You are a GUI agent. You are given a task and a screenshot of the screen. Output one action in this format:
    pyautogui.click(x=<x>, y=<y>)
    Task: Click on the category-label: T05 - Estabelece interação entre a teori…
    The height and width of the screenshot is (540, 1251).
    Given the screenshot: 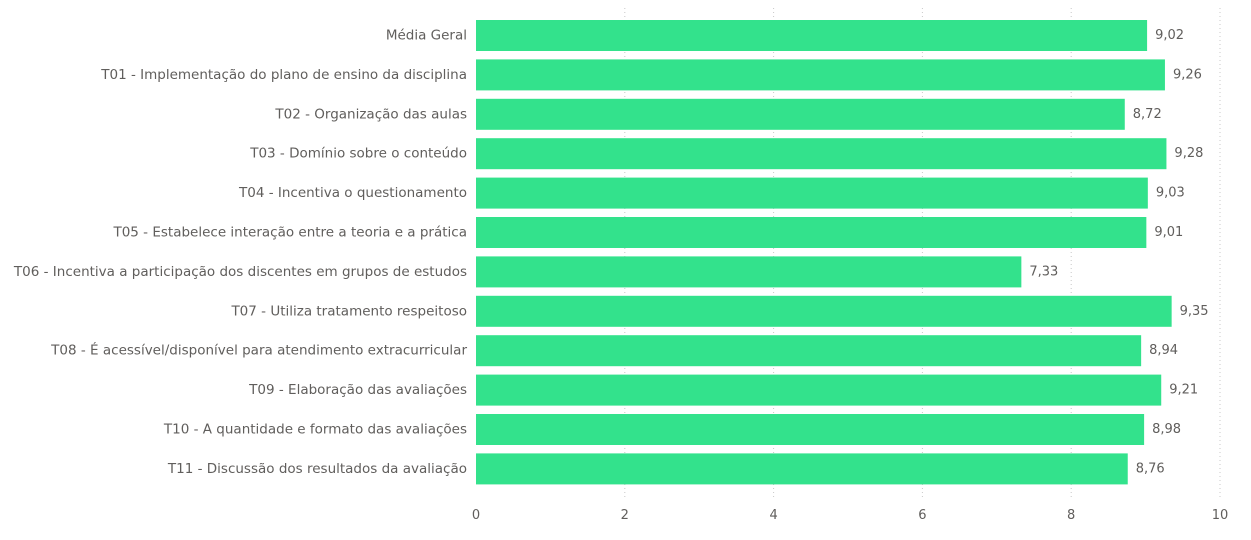 What is the action you would take?
    pyautogui.click(x=289, y=233)
    